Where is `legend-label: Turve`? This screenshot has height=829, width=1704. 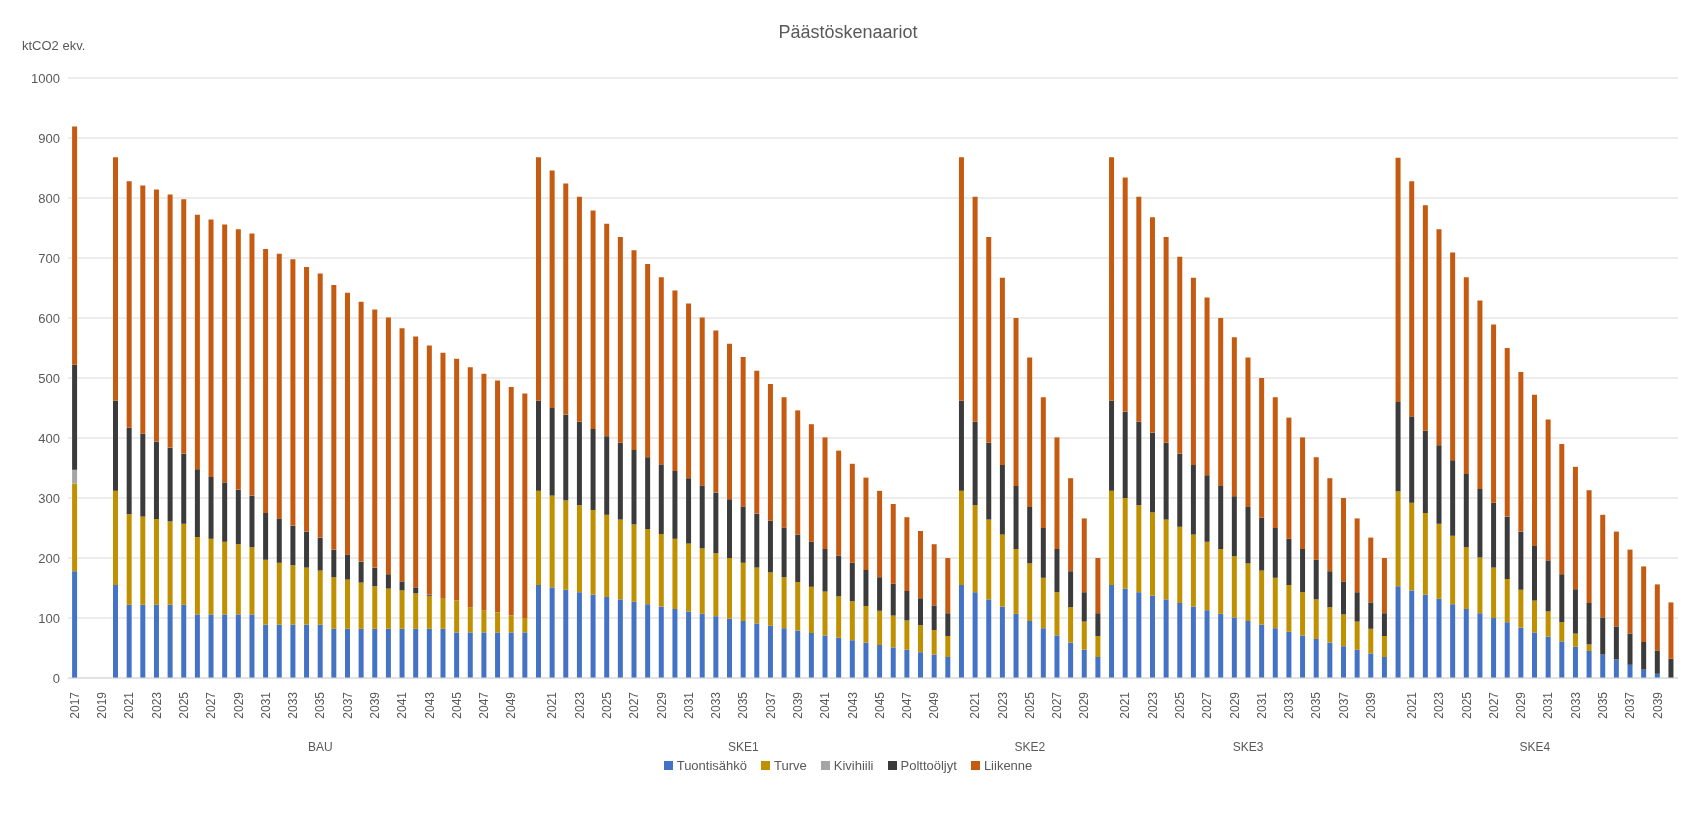
legend-label: Turve is located at coordinates (790, 765).